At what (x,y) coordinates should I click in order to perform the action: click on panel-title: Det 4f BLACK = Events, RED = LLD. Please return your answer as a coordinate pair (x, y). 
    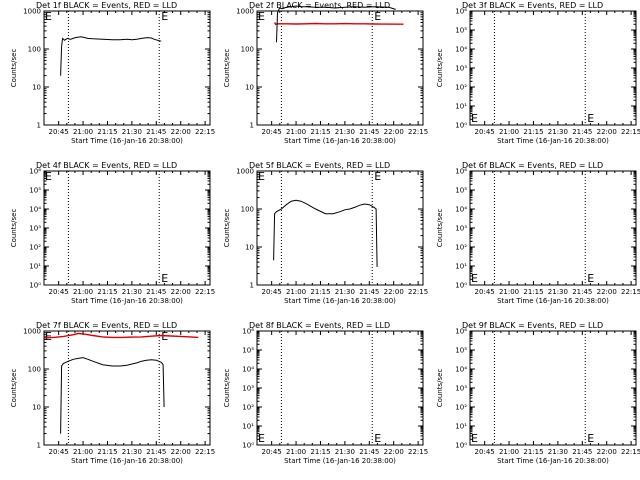
    Looking at the image, I should click on (106, 165).